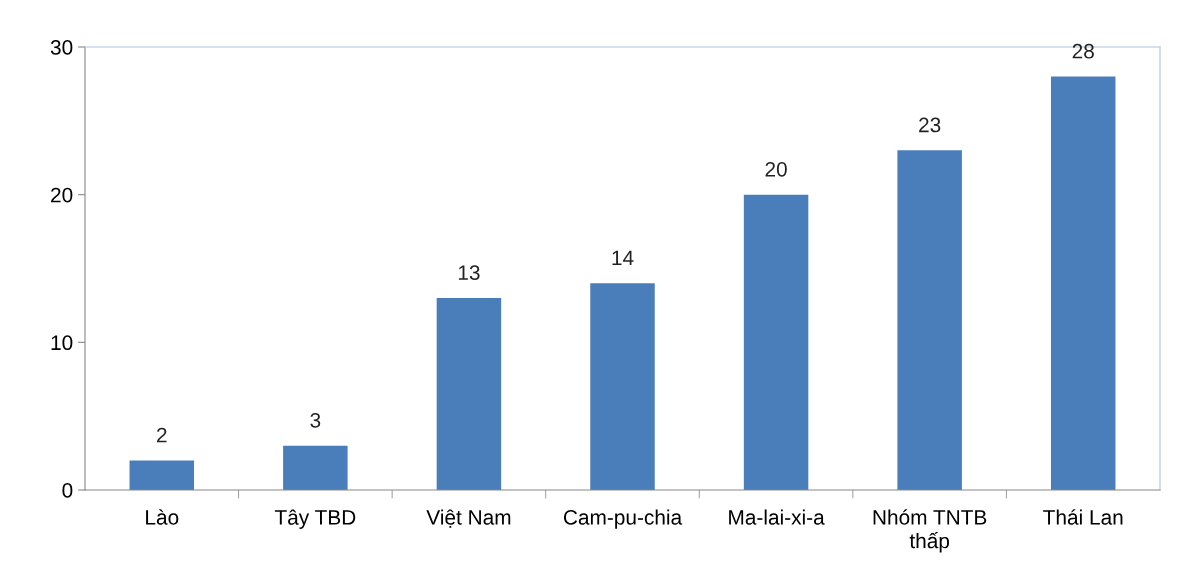 The width and height of the screenshot is (1182, 580). Describe the element at coordinates (930, 531) in the screenshot. I see `x-tick-label: Nhóm TNTB thấp` at that location.